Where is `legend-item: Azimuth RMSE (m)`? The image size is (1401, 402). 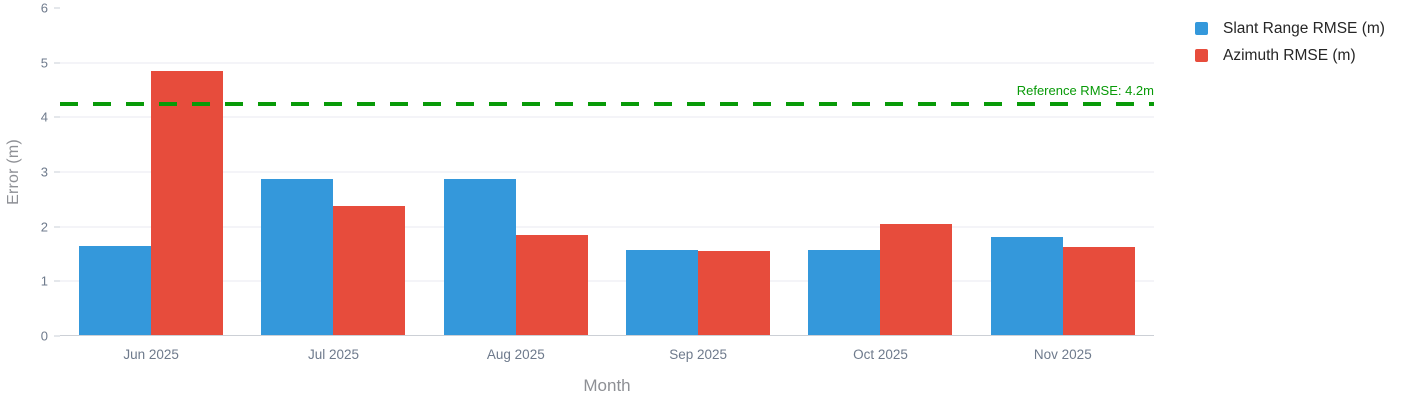 legend-item: Azimuth RMSE (m) is located at coordinates (1290, 56).